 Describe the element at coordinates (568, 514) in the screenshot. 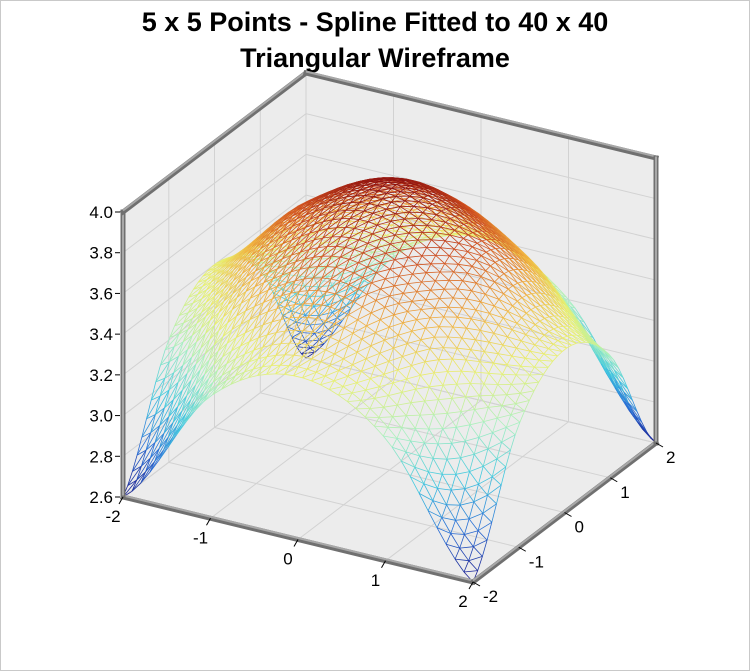

I see `y-tick-mark` at that location.